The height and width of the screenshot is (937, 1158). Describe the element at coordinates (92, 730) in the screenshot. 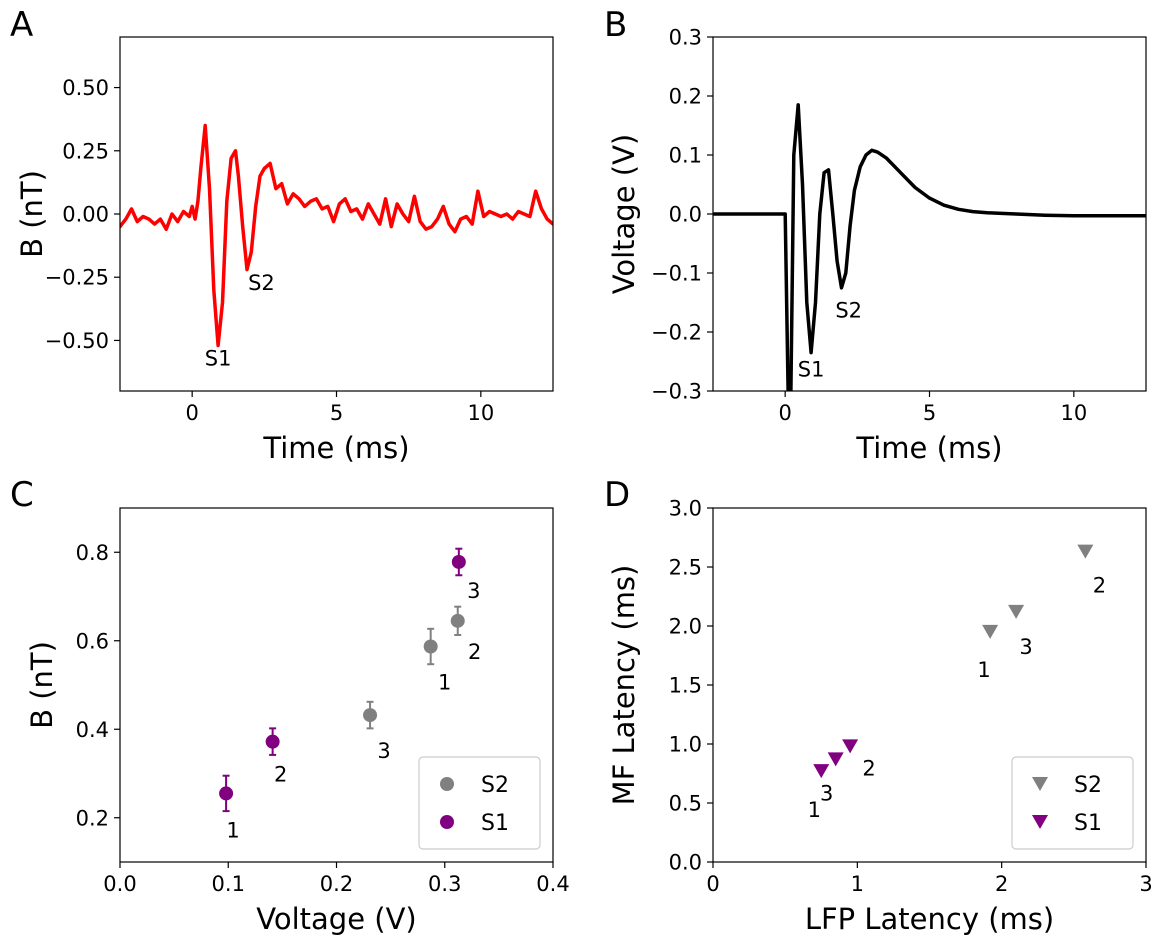

I see `y-tick-label: 0.4` at that location.